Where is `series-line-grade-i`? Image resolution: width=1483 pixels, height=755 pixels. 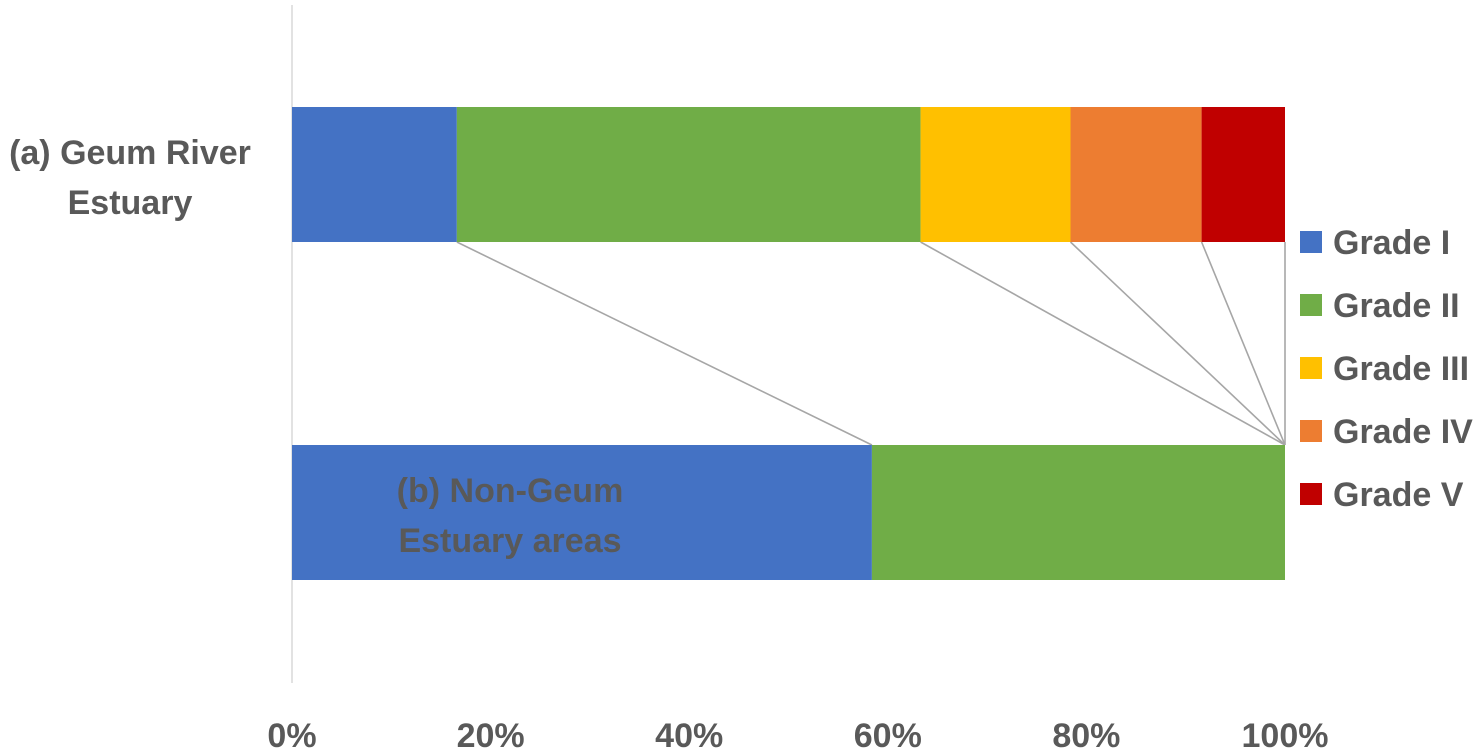 series-line-grade-i is located at coordinates (664, 343).